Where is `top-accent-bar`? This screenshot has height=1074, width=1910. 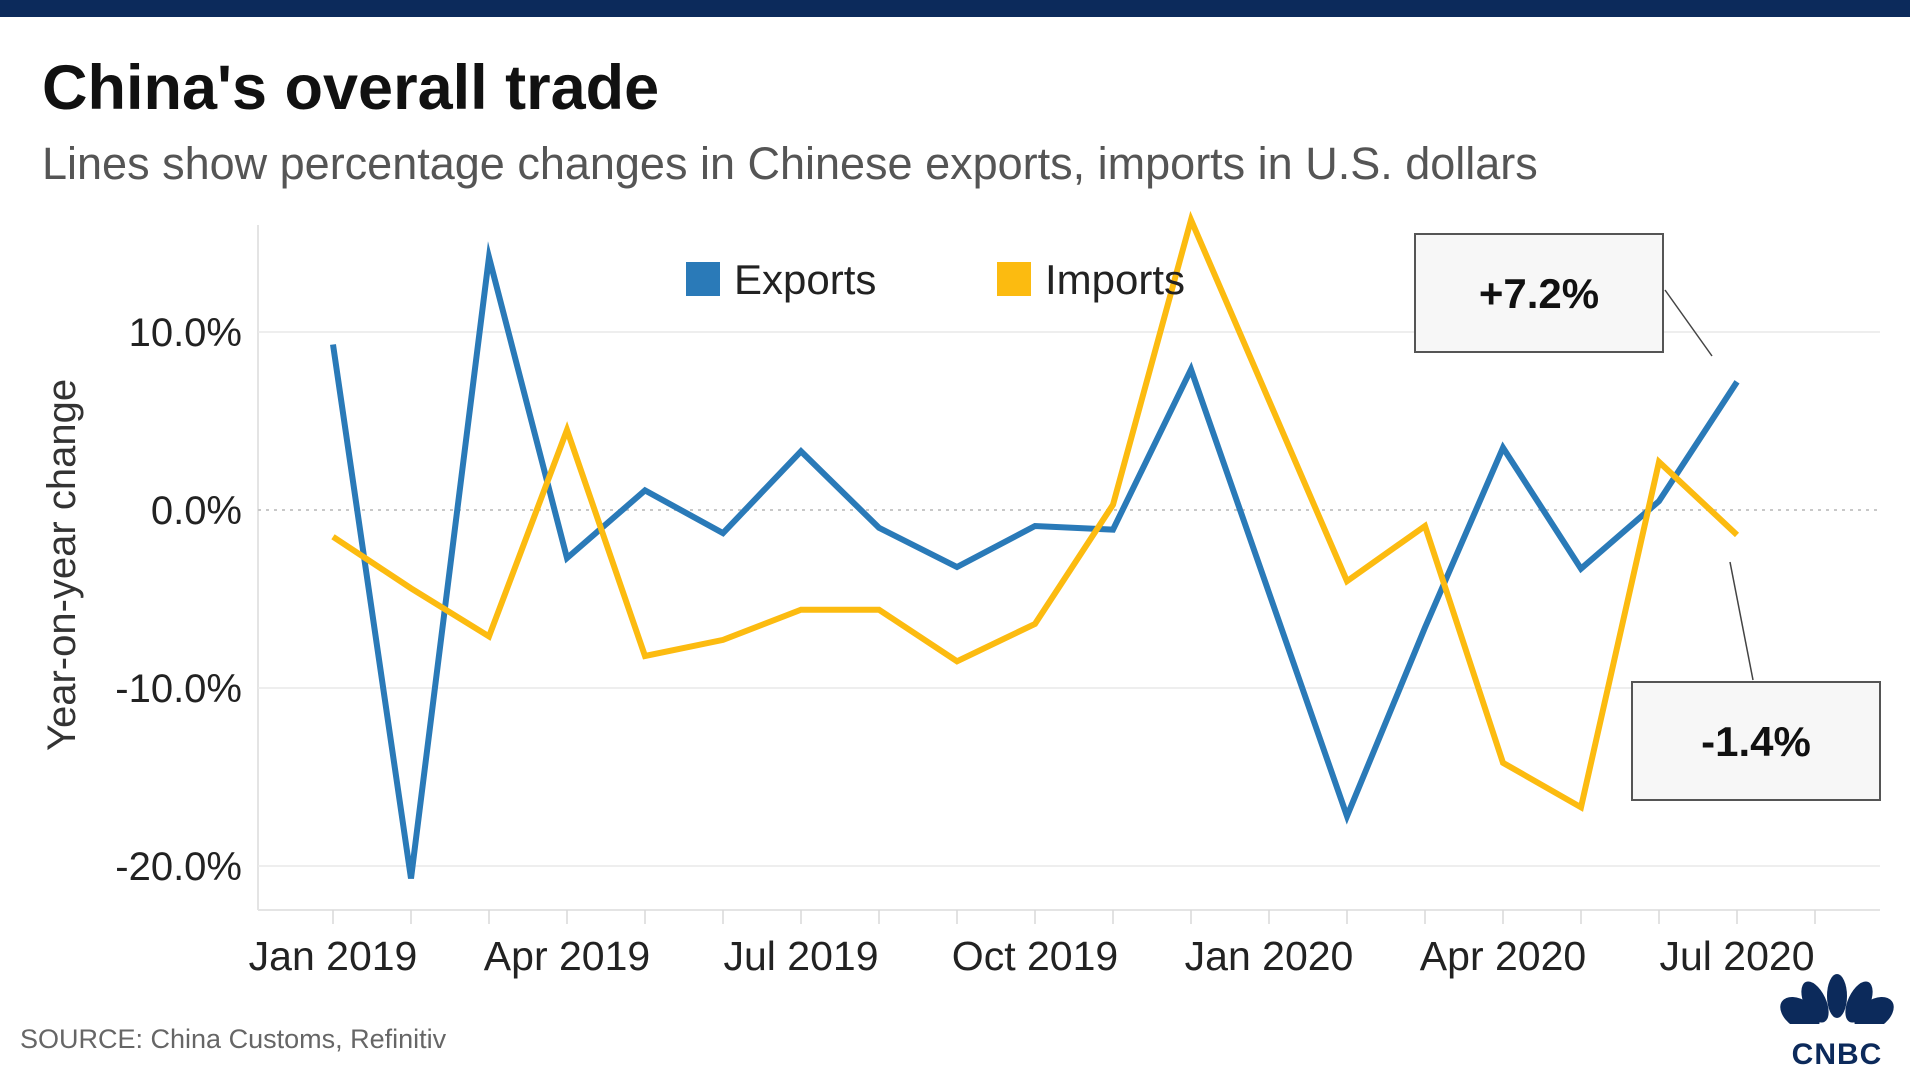 top-accent-bar is located at coordinates (955, 8).